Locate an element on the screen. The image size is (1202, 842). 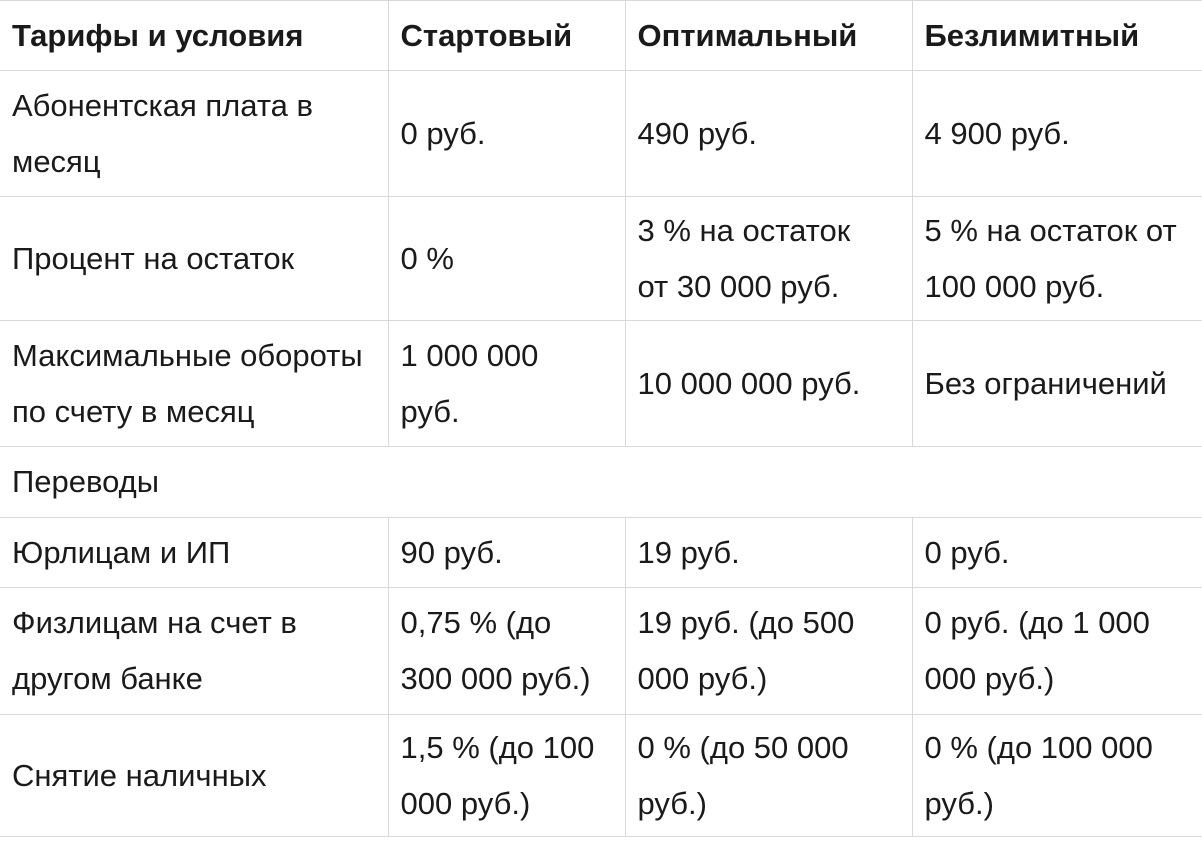
table-cell: 3 % на остаток от 30 000 руб. is located at coordinates (768, 258).